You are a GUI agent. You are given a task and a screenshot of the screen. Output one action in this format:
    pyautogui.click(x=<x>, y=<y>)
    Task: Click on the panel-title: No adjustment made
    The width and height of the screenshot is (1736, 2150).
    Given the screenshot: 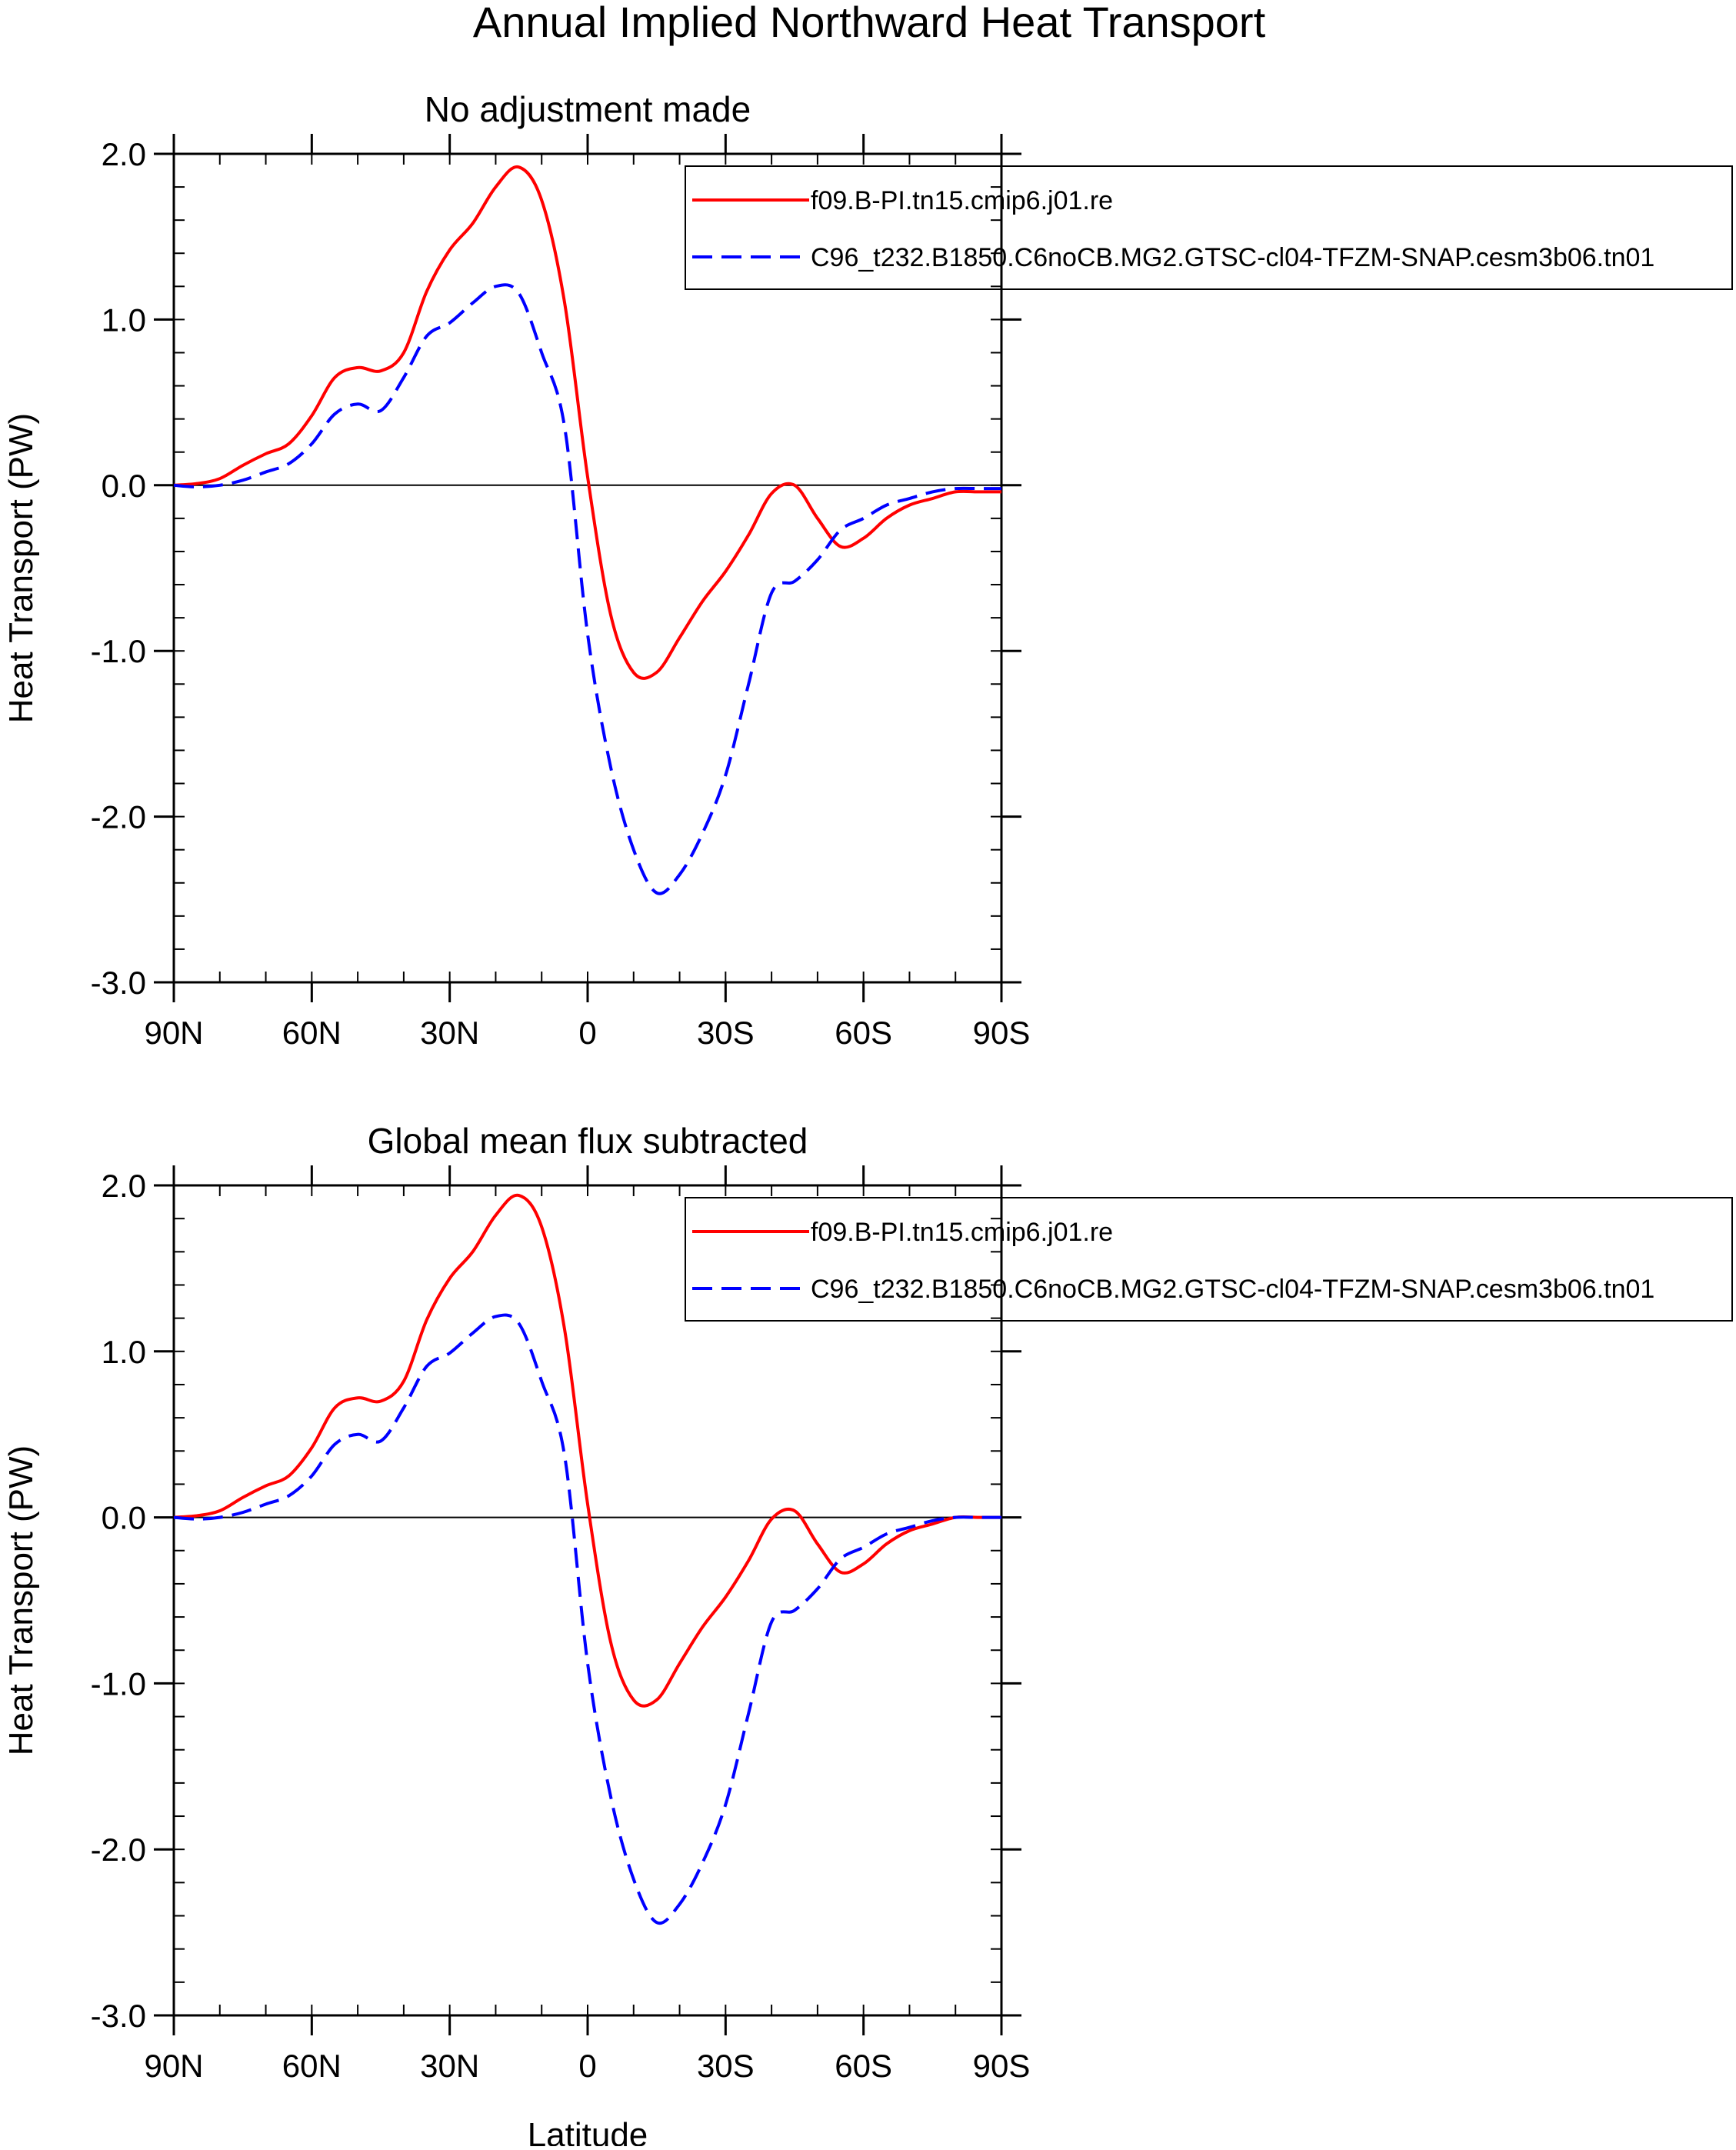 What is the action you would take?
    pyautogui.click(x=588, y=109)
    